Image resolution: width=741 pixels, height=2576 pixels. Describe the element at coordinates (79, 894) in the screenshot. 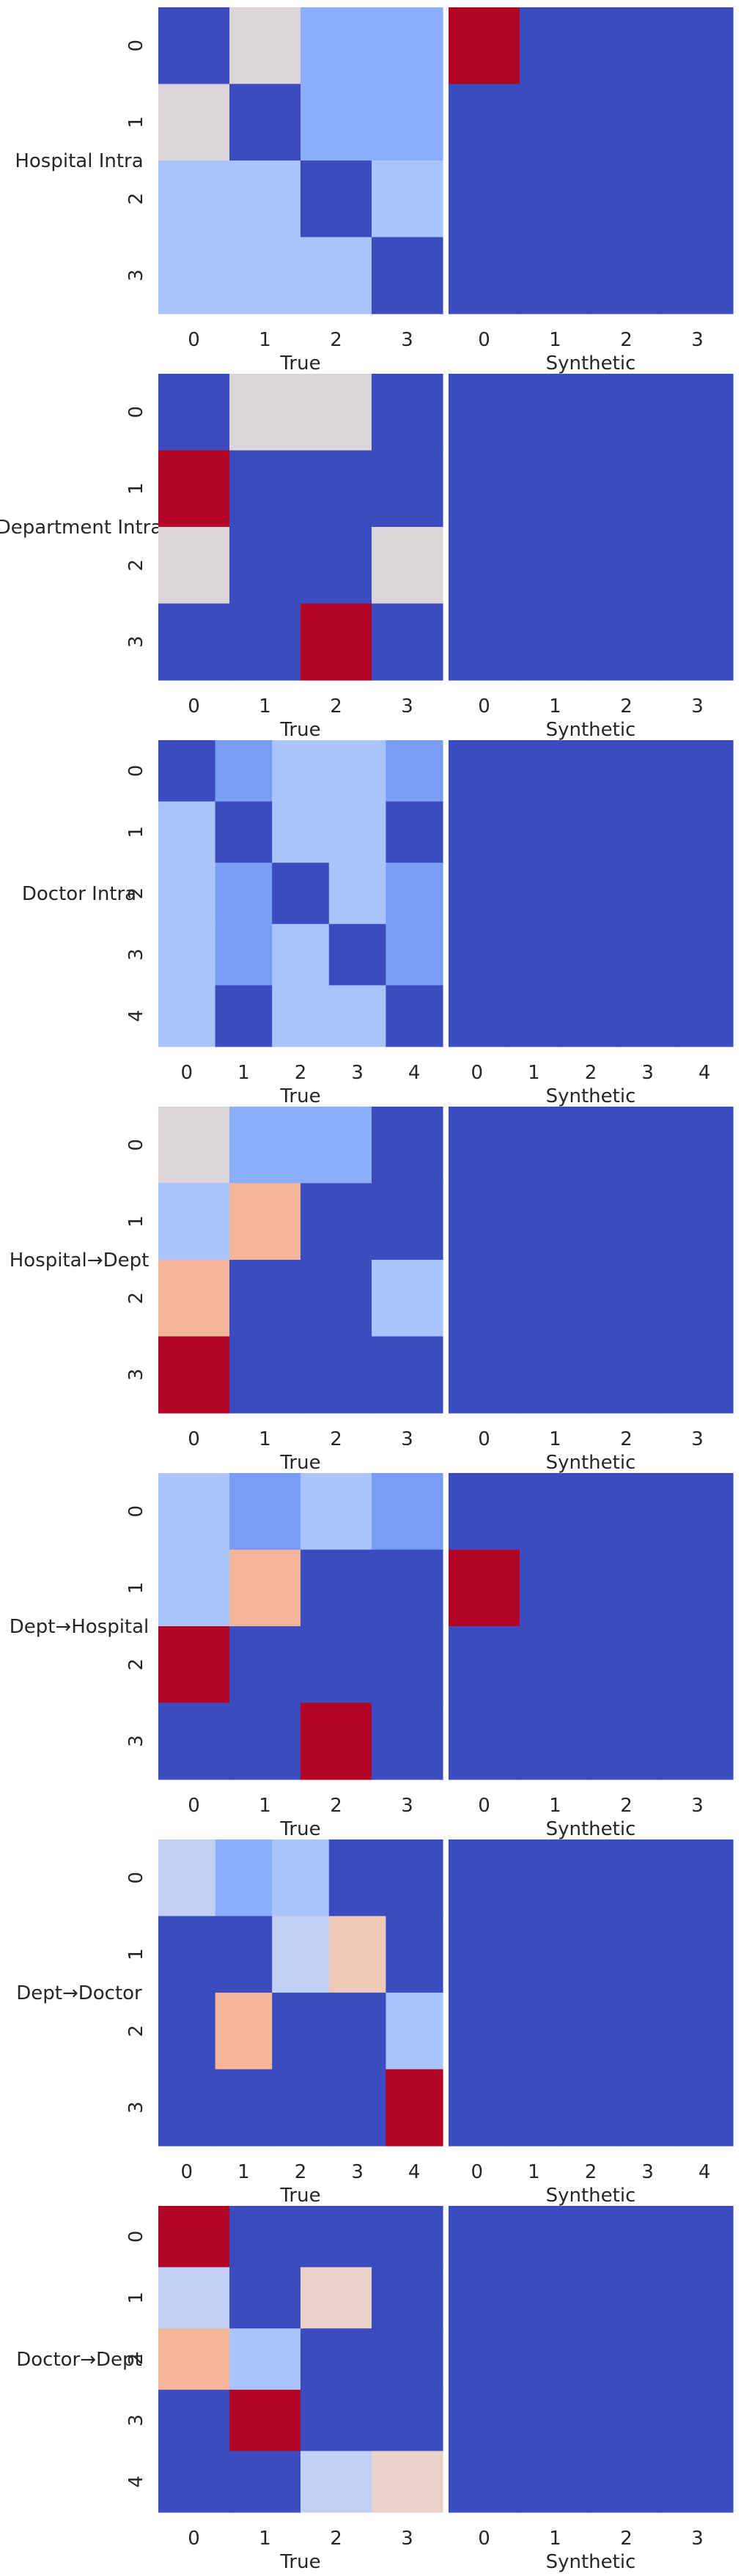

I see `row-label-2: Doctor Intra` at that location.